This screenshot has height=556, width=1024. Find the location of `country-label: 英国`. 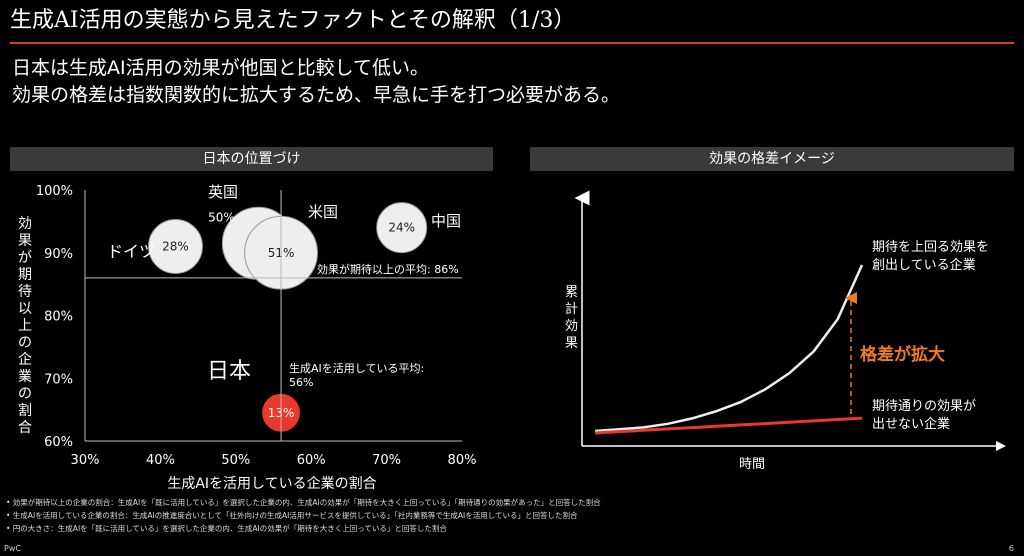

country-label: 英国 is located at coordinates (223, 192).